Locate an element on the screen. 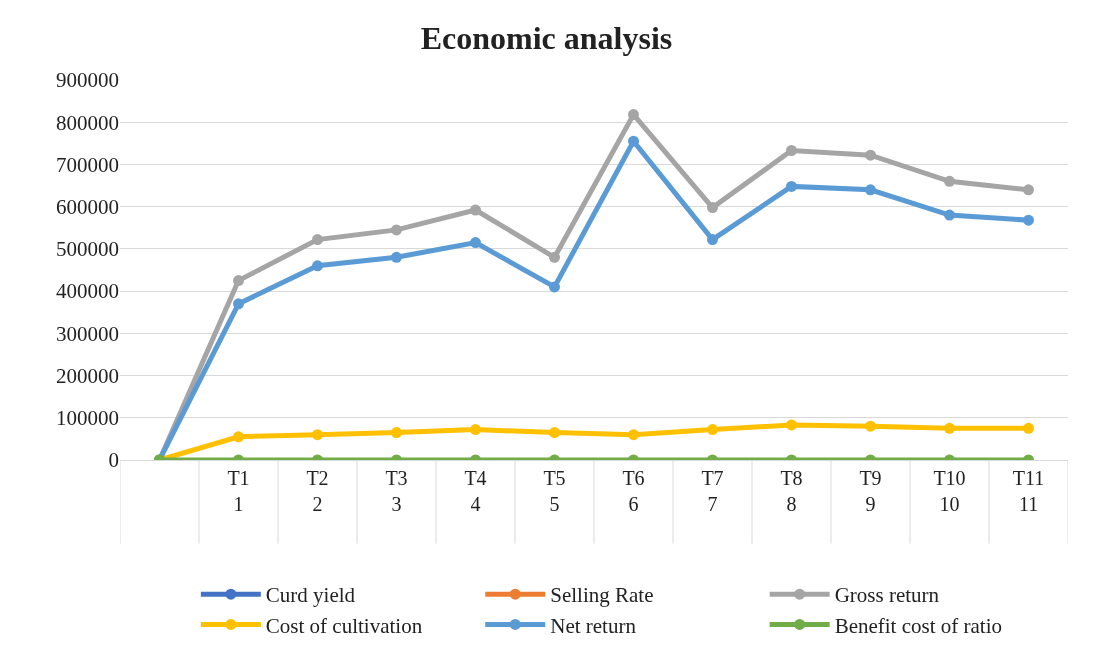  y-tick-label: 600000 is located at coordinates (87, 207).